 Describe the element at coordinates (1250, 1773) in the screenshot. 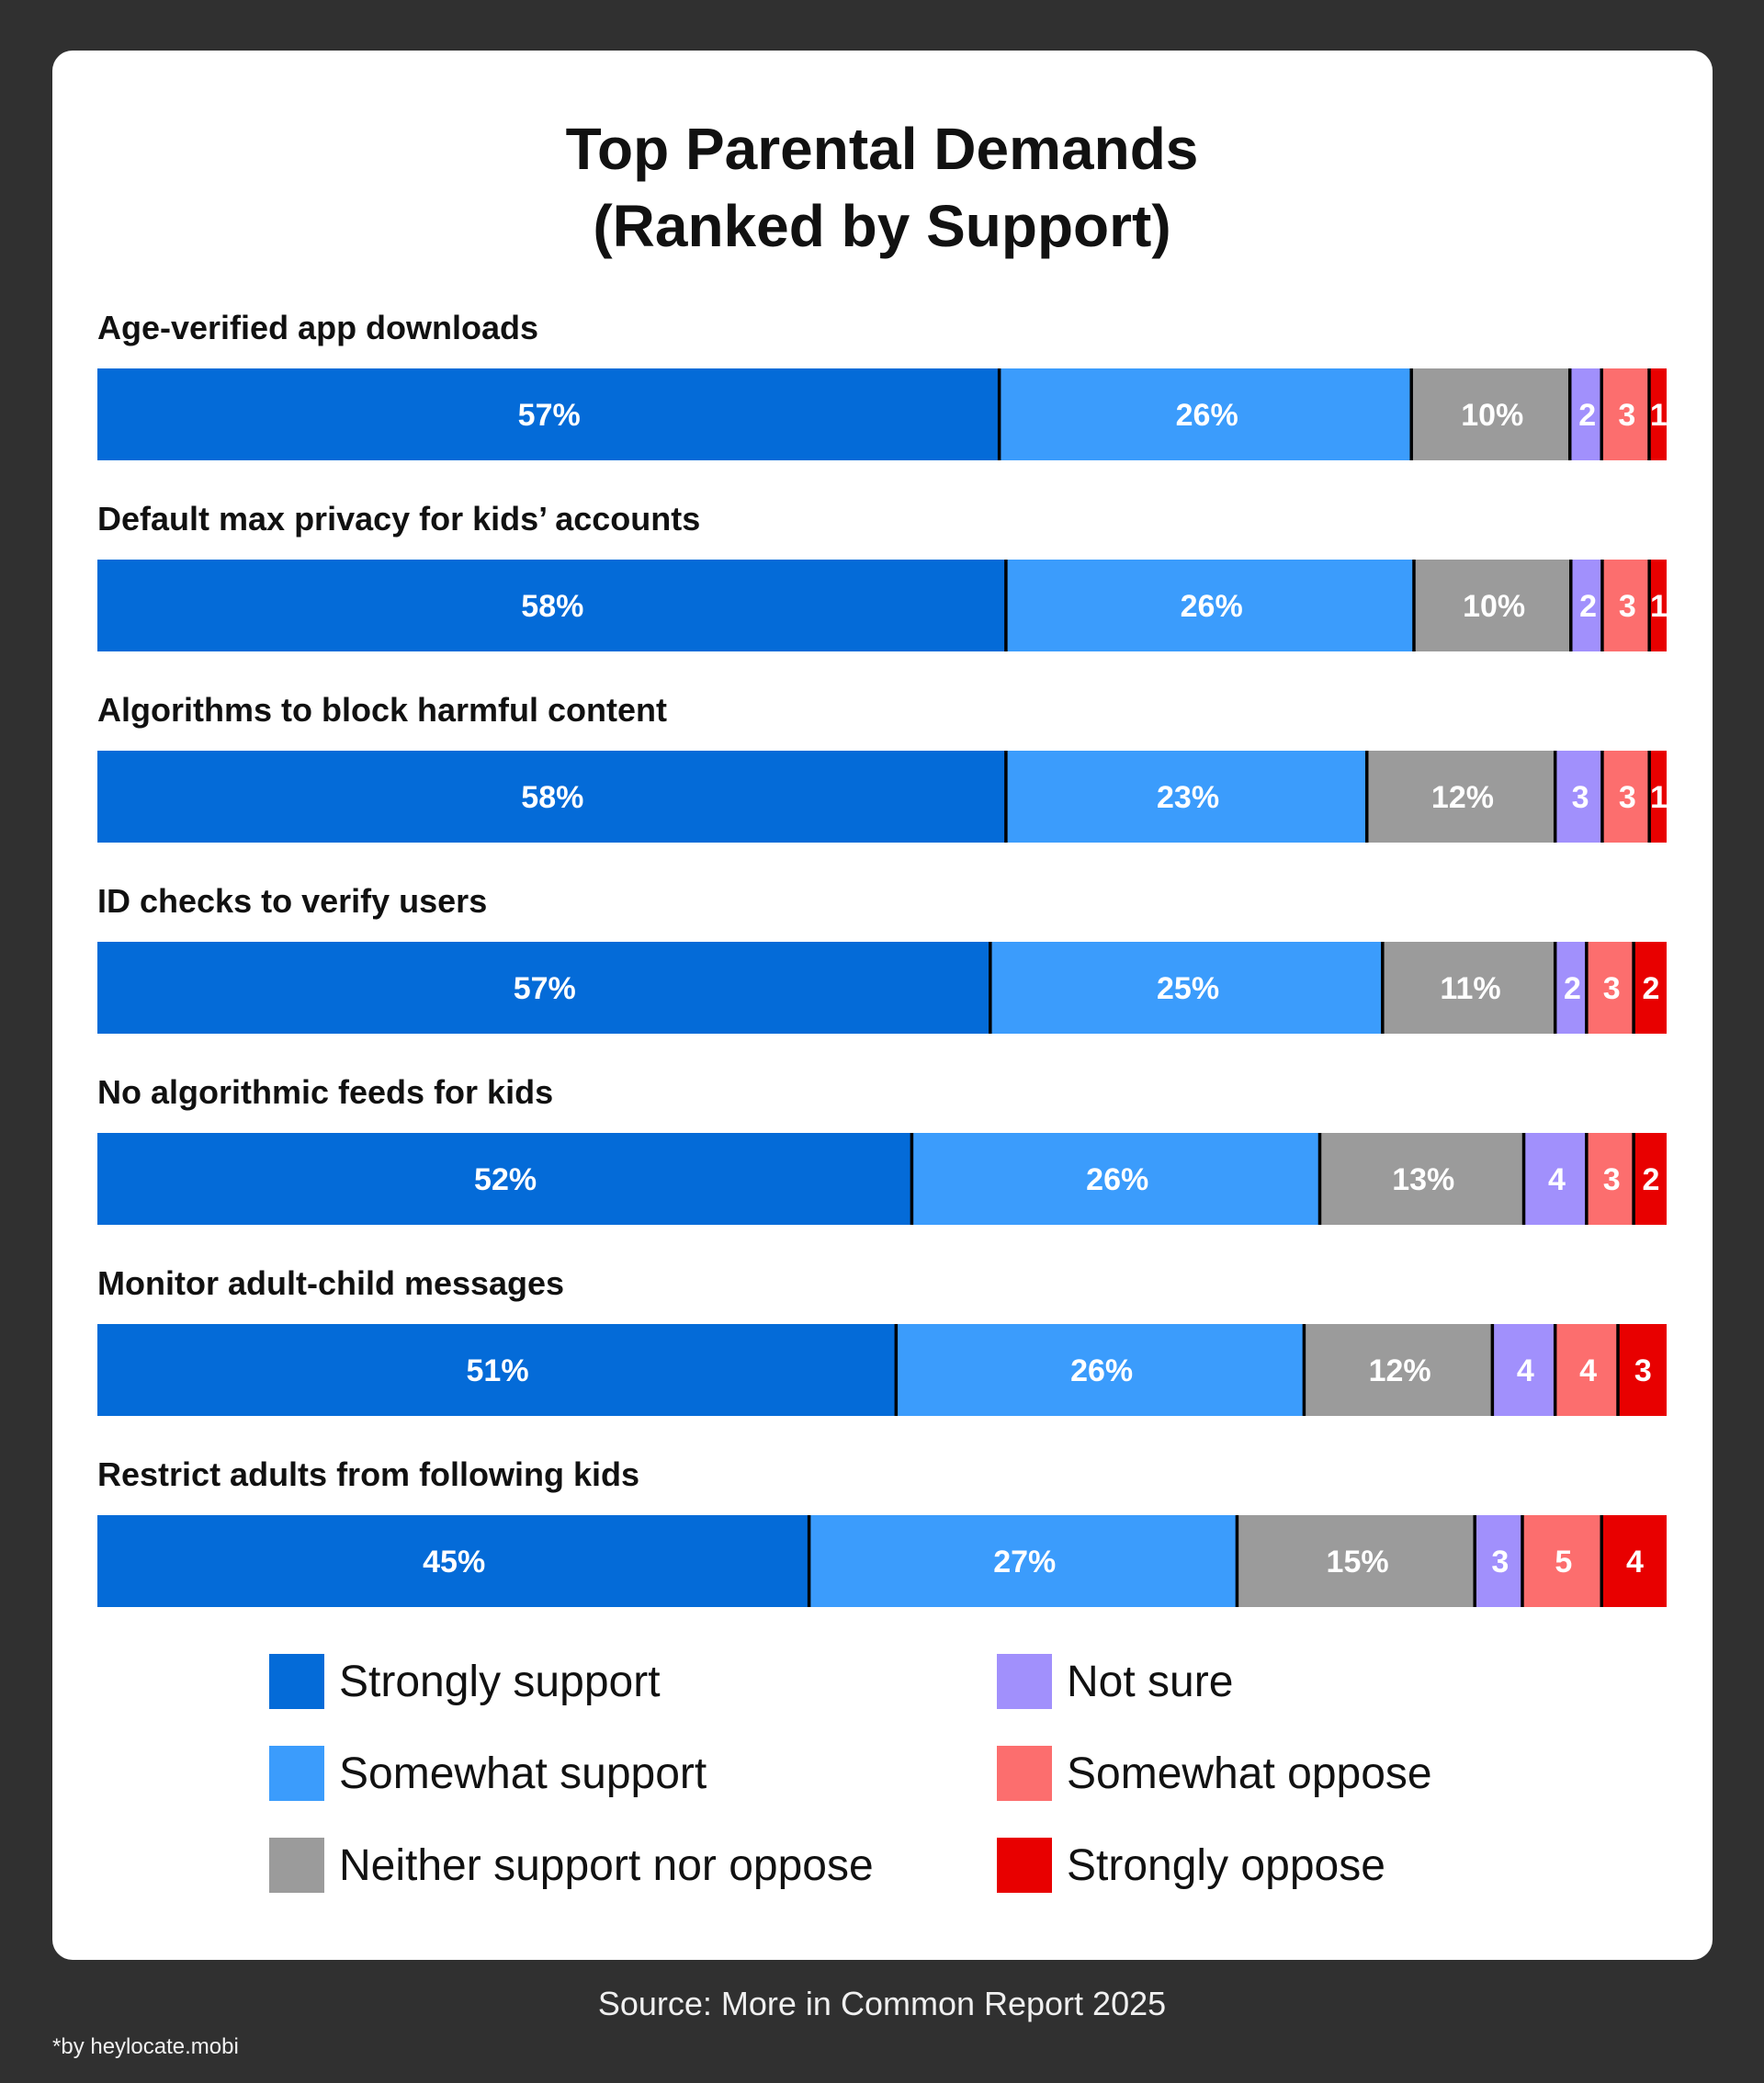

I see `legend-label: Somewhat oppose` at that location.